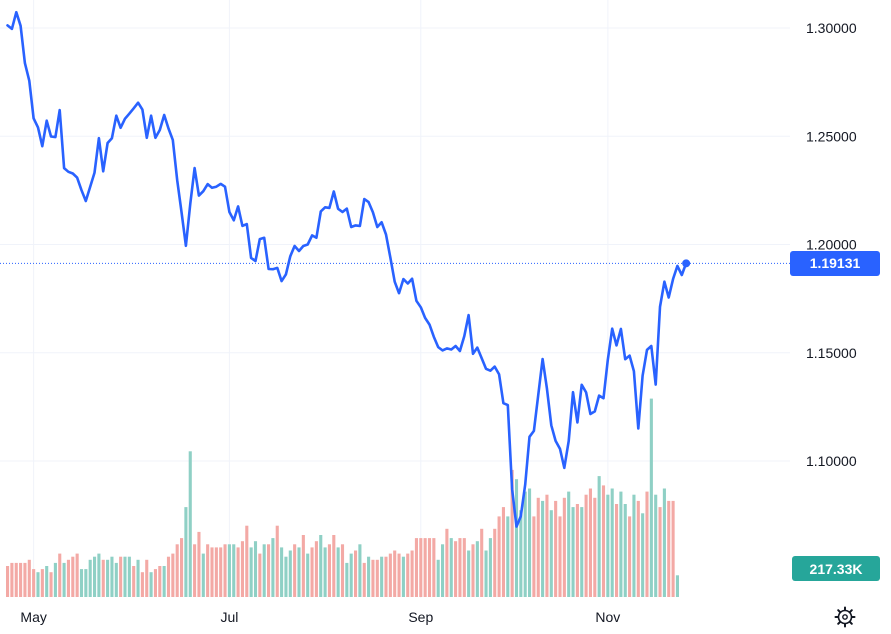 This screenshot has width=891, height=634. I want to click on y-axis: 1.30000 1.25000 1.20000 1.15000 1.10000, so click(831, 244).